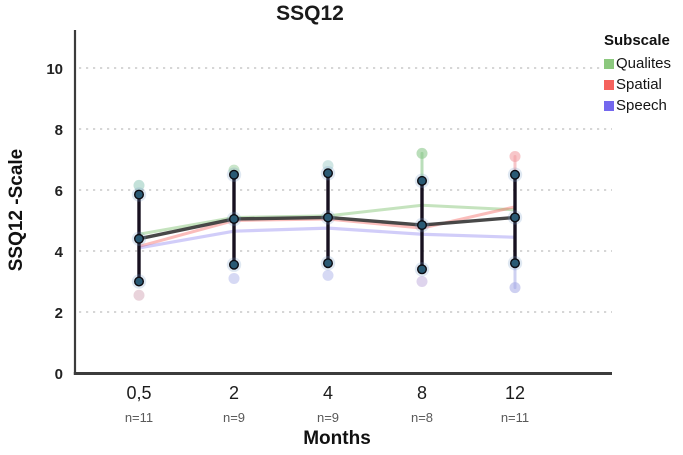 Image resolution: width=683 pixels, height=455 pixels. I want to click on legend-item-qualites: Qualites, so click(637, 63).